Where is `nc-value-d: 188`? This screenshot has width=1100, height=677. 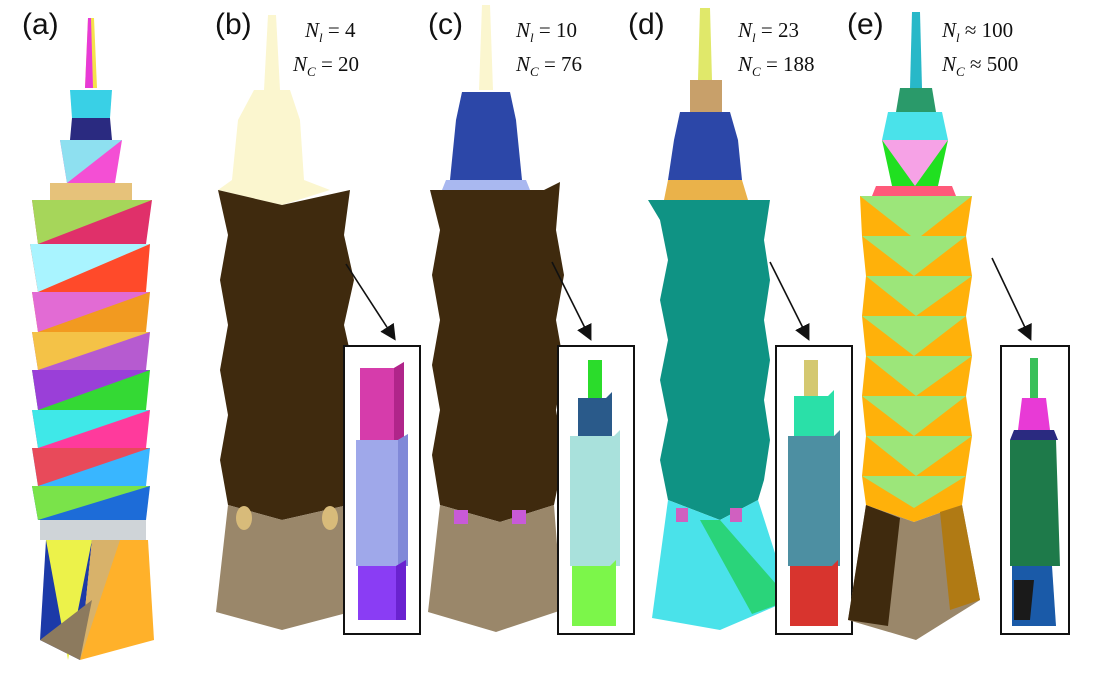
nc-value-d: 188 is located at coordinates (799, 64).